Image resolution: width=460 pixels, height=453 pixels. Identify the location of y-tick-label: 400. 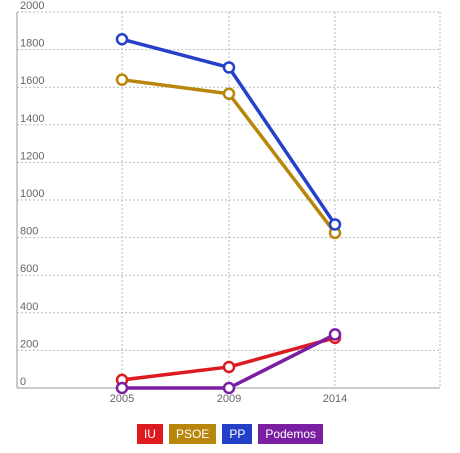
(29, 307).